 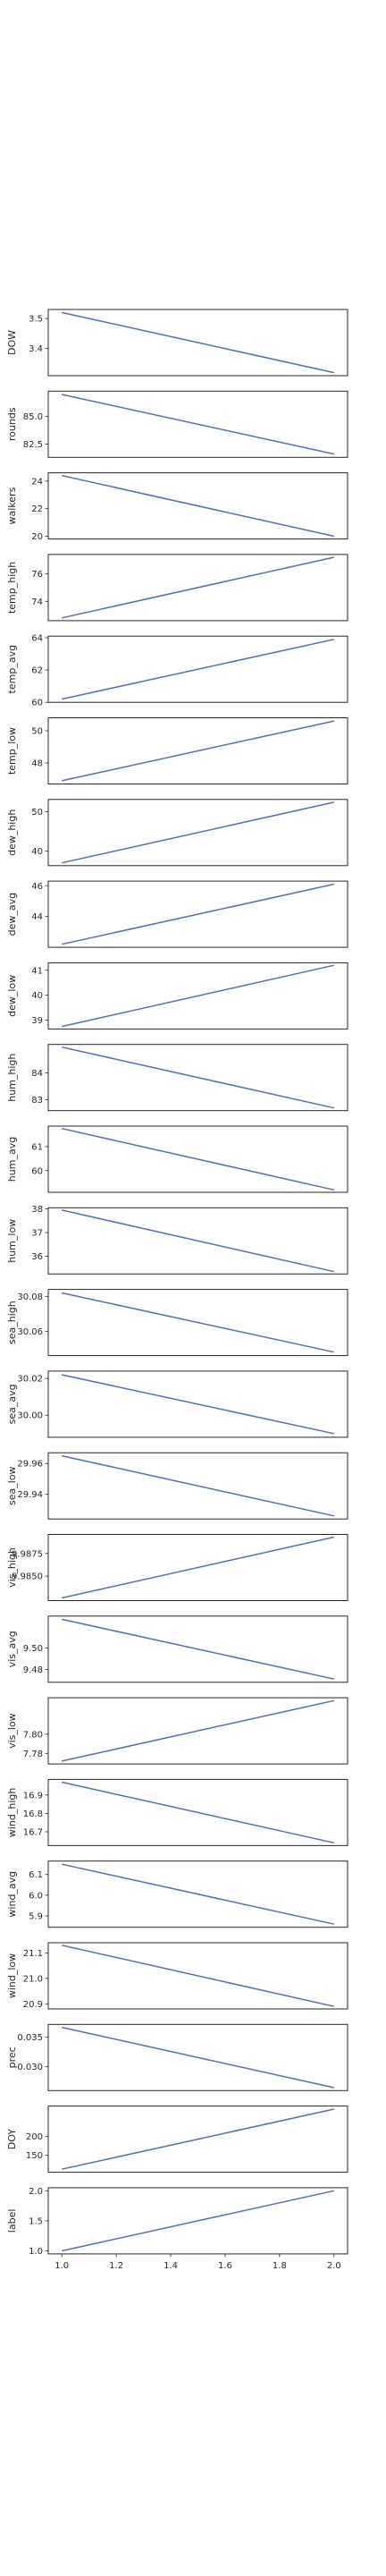 What do you see at coordinates (36, 1875) in the screenshot?
I see `y-tick-label: 6.1` at bounding box center [36, 1875].